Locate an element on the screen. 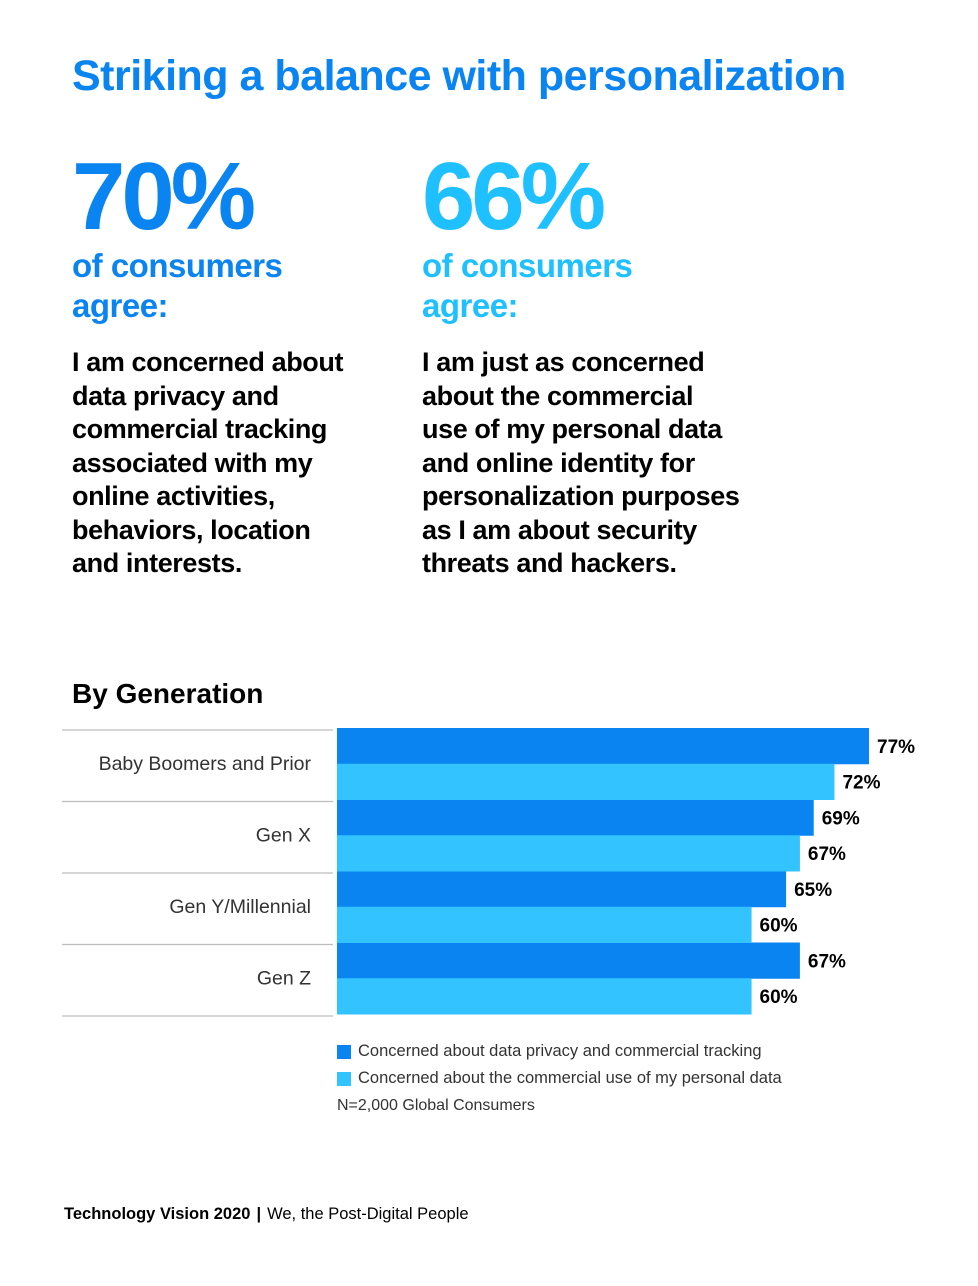 The height and width of the screenshot is (1286, 978). quote-line: I am concerned about is located at coordinates (208, 362).